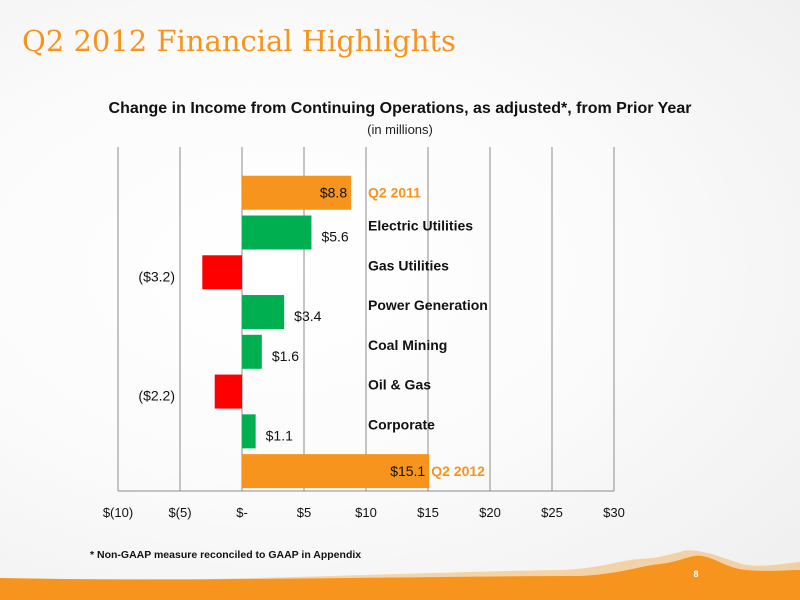 Image resolution: width=800 pixels, height=600 pixels. Describe the element at coordinates (285, 356) in the screenshot. I see `data-label: $1.6` at that location.